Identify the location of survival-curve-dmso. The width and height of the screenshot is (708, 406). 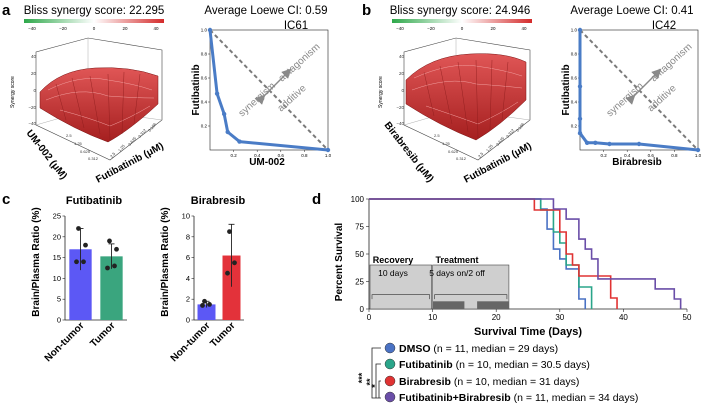
(478, 253).